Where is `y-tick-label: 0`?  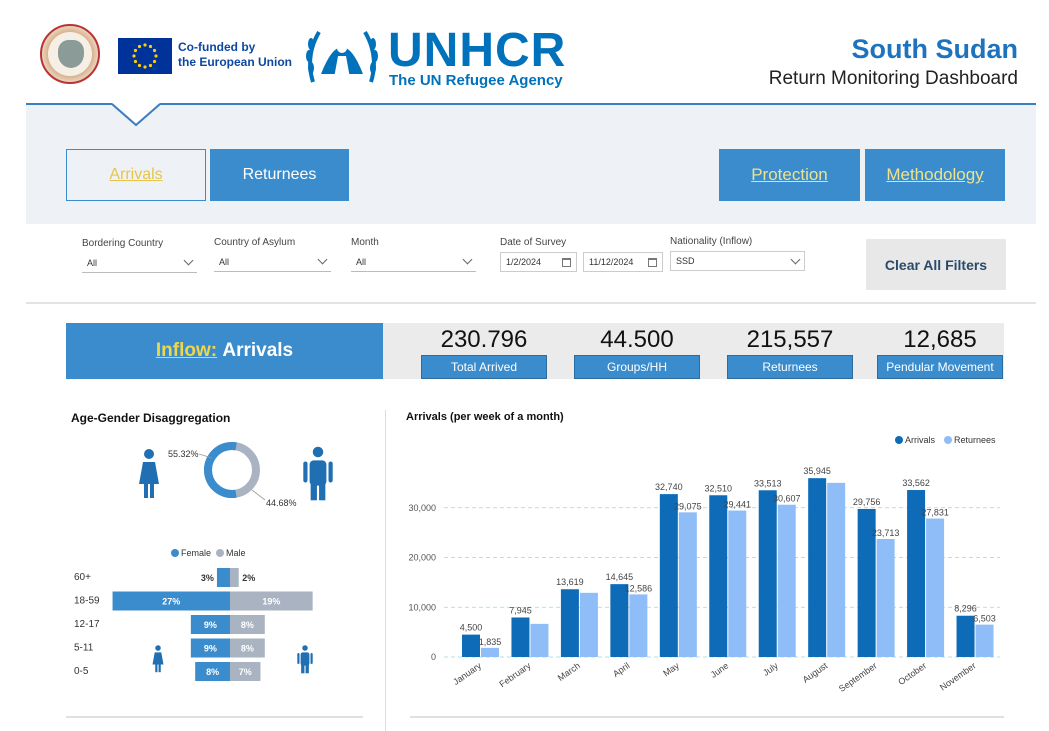
y-tick-label: 0 is located at coordinates (433, 657).